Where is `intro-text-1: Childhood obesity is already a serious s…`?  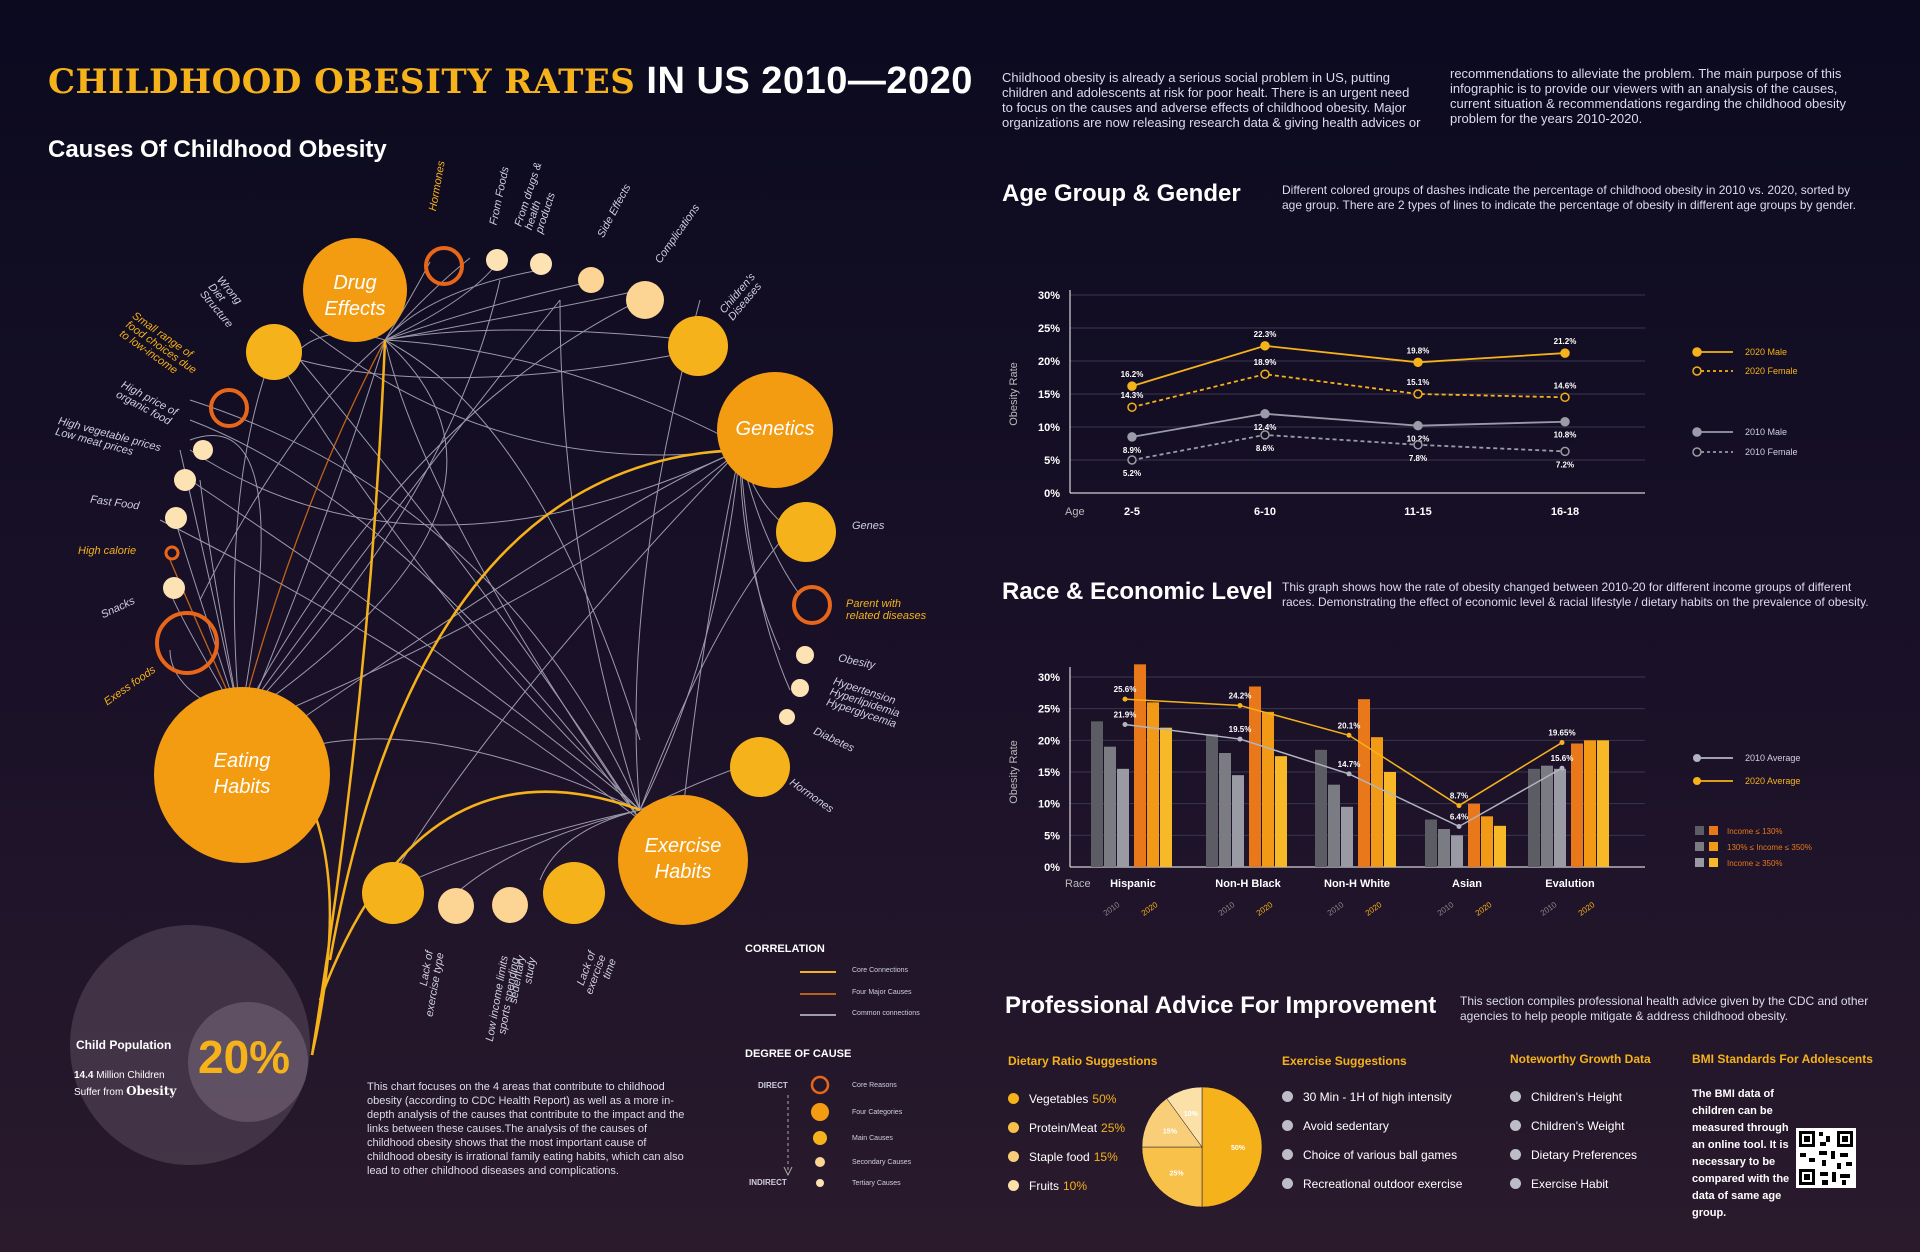 intro-text-1: Childhood obesity is already a serious s… is located at coordinates (1211, 100).